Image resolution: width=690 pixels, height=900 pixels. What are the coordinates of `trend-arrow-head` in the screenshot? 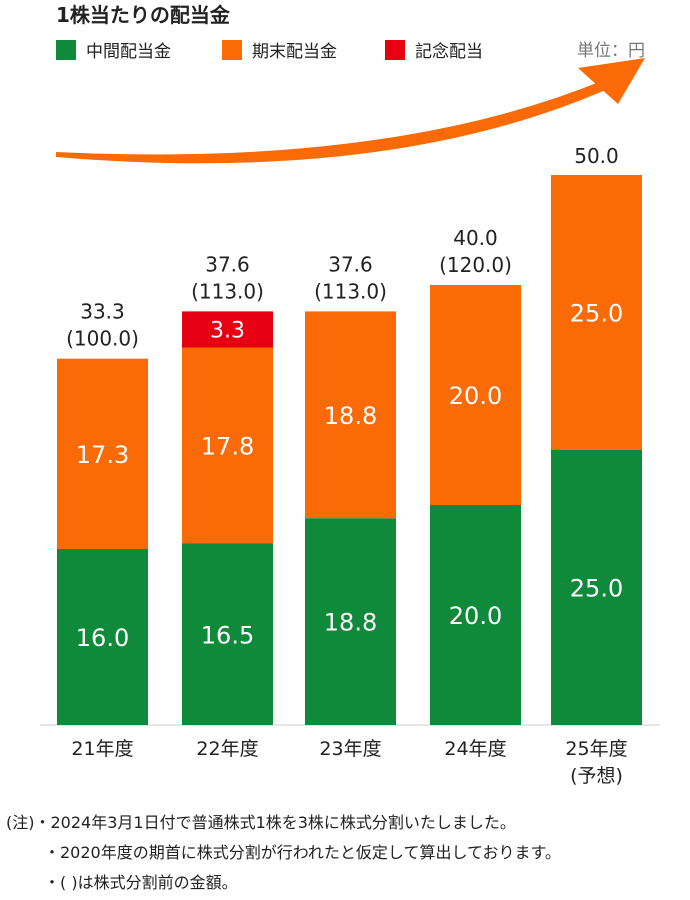 It's located at (611, 81).